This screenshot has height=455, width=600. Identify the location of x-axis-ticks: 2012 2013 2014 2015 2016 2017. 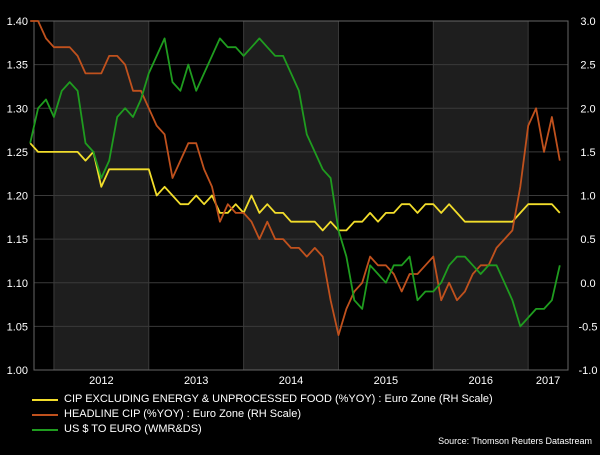
(324, 381).